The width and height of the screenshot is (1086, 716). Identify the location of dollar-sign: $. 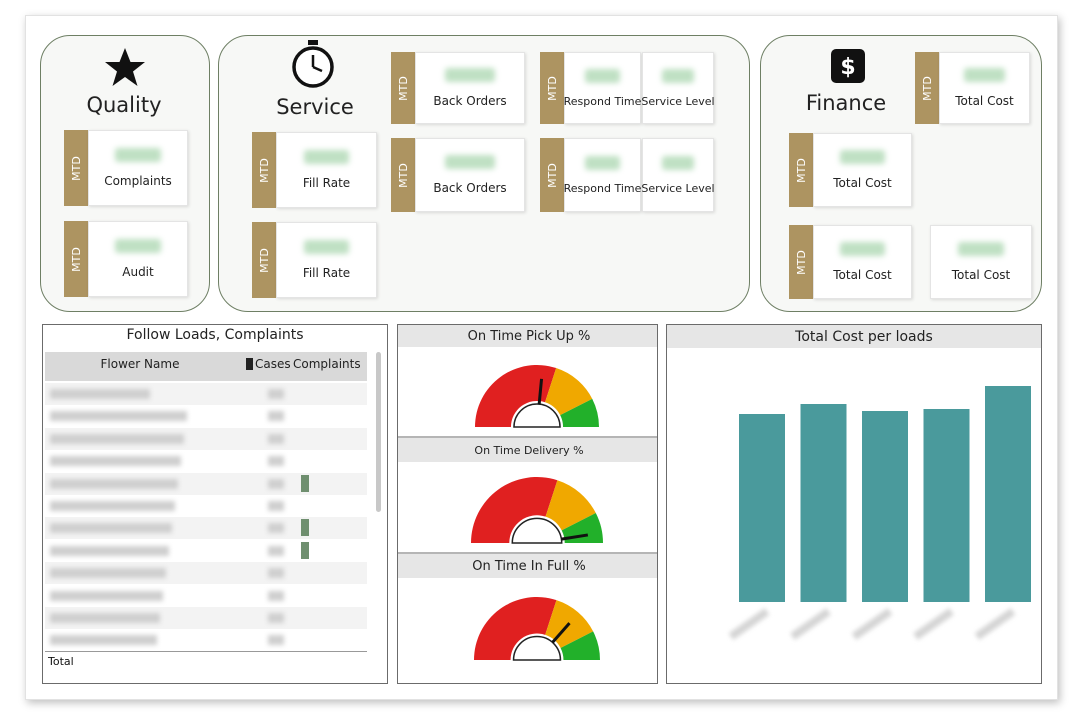
(847, 67).